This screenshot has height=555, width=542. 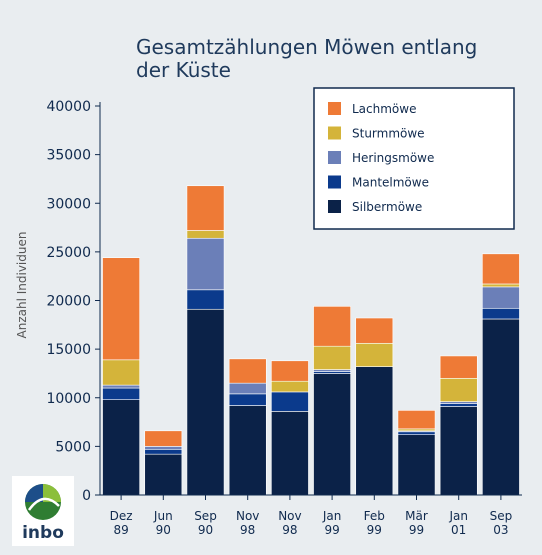 I want to click on legend-box, so click(x=414, y=158).